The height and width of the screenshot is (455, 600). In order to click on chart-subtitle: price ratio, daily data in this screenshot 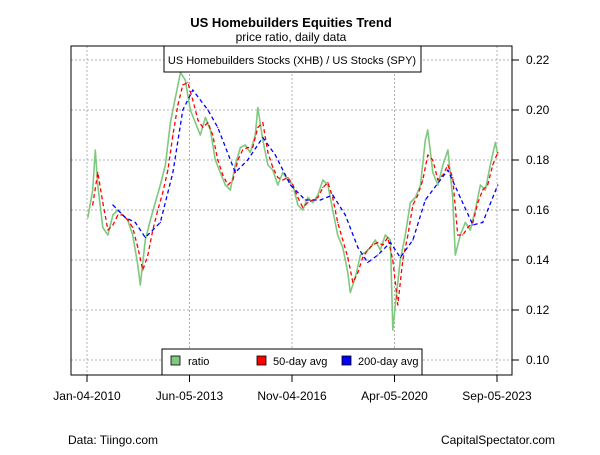, I will do `click(291, 37)`.